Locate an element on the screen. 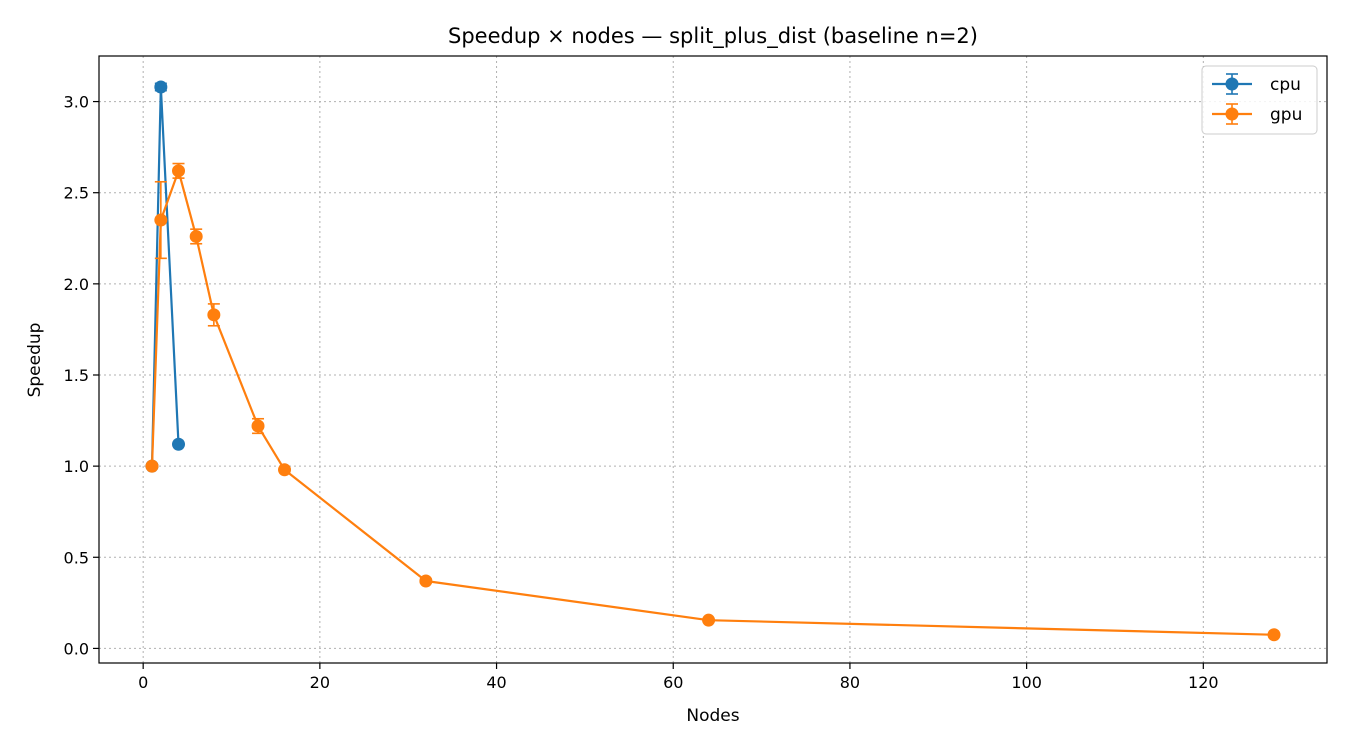 The image size is (1350, 750). y-tick-label: 3.0 is located at coordinates (76, 102).